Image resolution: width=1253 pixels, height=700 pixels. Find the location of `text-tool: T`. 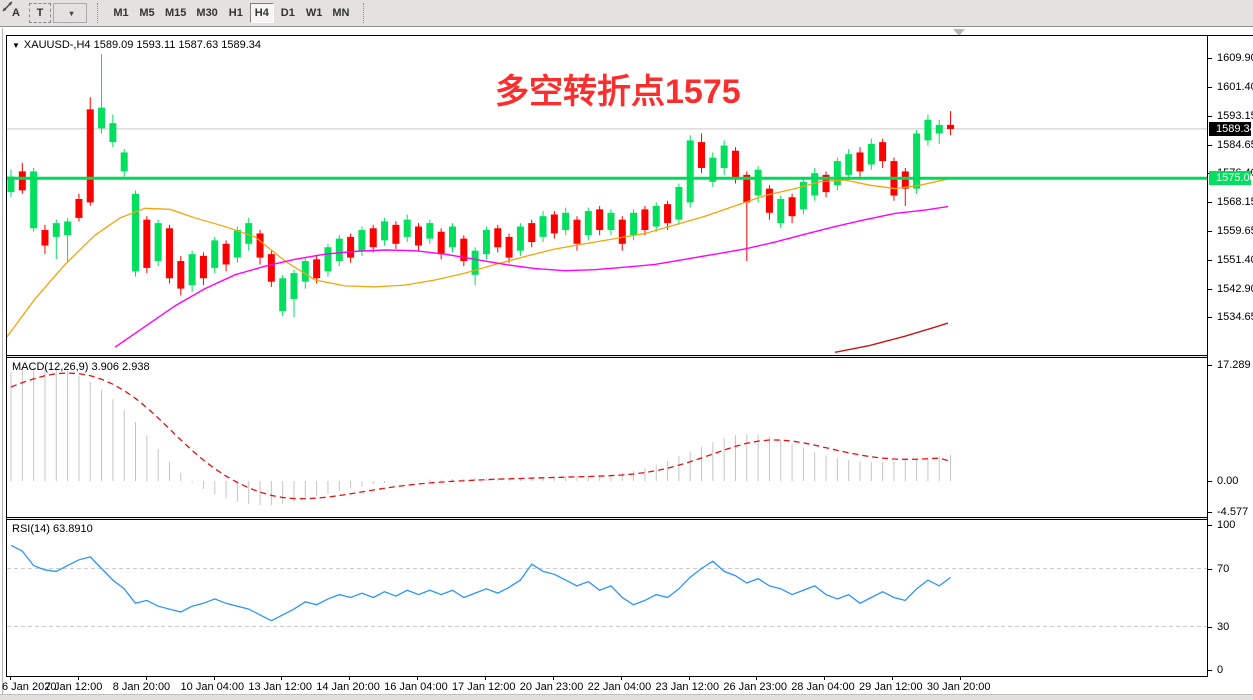

text-tool: T is located at coordinates (40, 13).